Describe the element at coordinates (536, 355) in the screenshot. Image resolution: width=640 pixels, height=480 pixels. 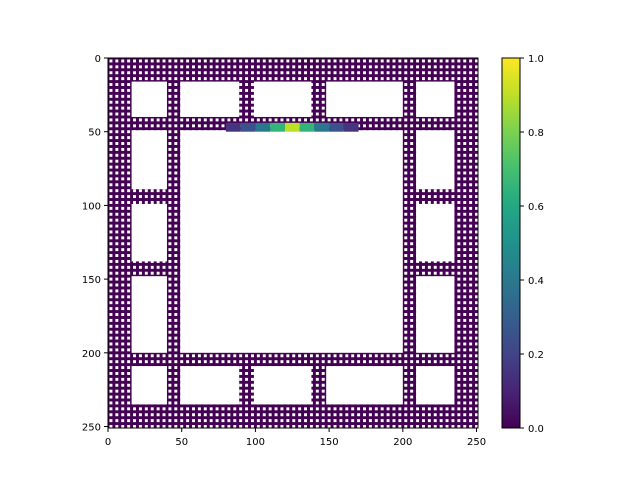
I see `colorbar-tick-label: 0.2` at that location.